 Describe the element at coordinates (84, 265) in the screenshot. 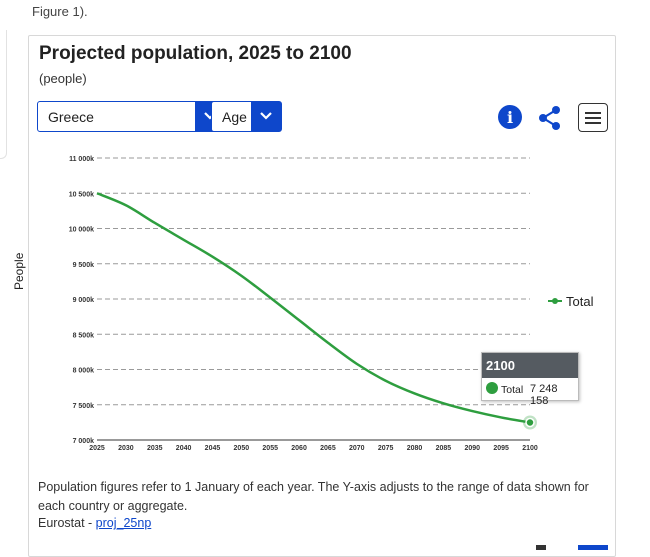

I see `y-tick-label: 9 500k` at that location.